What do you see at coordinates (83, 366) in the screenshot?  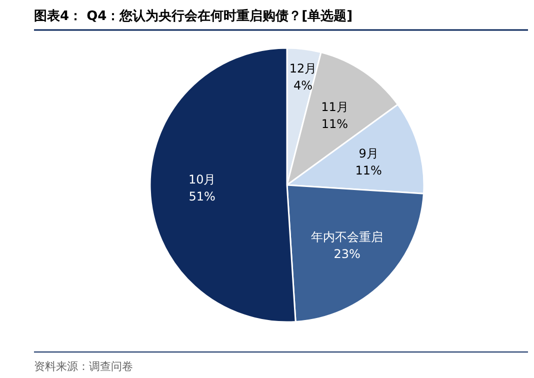 I see `text: 资料来源：调查问卷` at bounding box center [83, 366].